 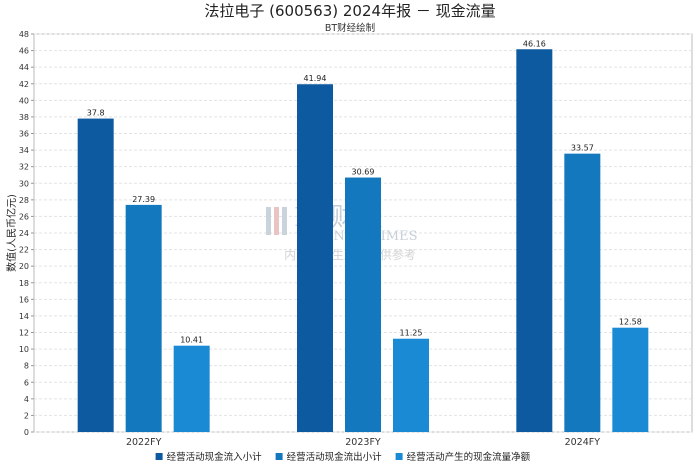 What do you see at coordinates (24, 51) in the screenshot?
I see `y-tick-label: 46` at bounding box center [24, 51].